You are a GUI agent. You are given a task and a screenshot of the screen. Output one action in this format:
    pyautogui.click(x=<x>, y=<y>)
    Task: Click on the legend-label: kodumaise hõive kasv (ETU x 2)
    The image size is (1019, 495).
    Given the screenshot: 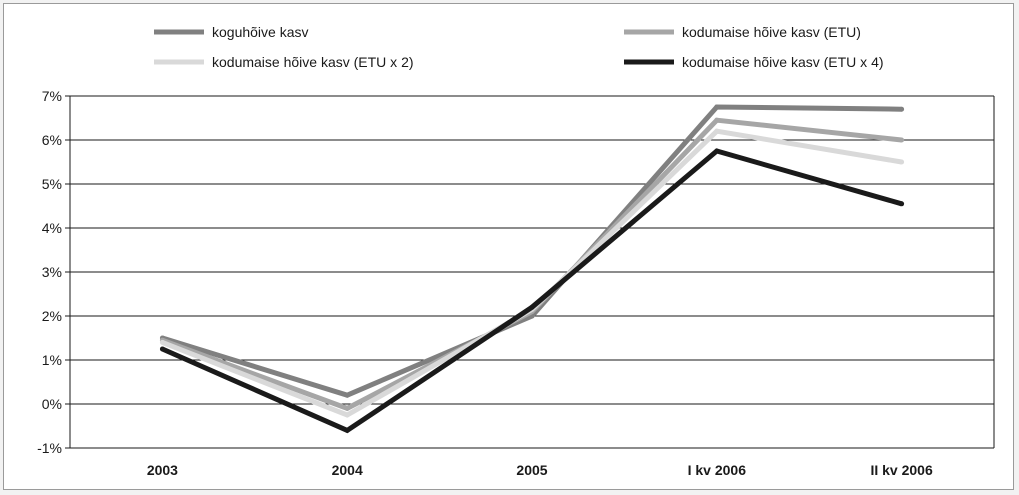 What is the action you would take?
    pyautogui.click(x=313, y=62)
    